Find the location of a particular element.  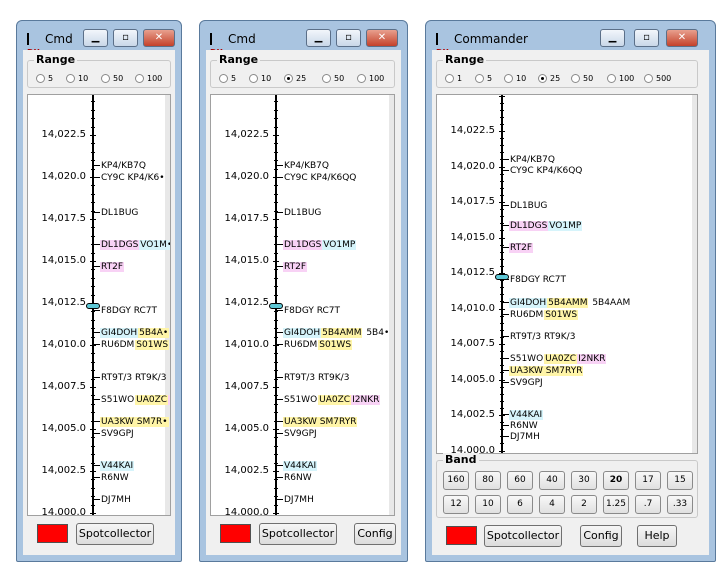

spot-entry: GI4DOH 5B4AMM 5B4AAM is located at coordinates (567, 303).